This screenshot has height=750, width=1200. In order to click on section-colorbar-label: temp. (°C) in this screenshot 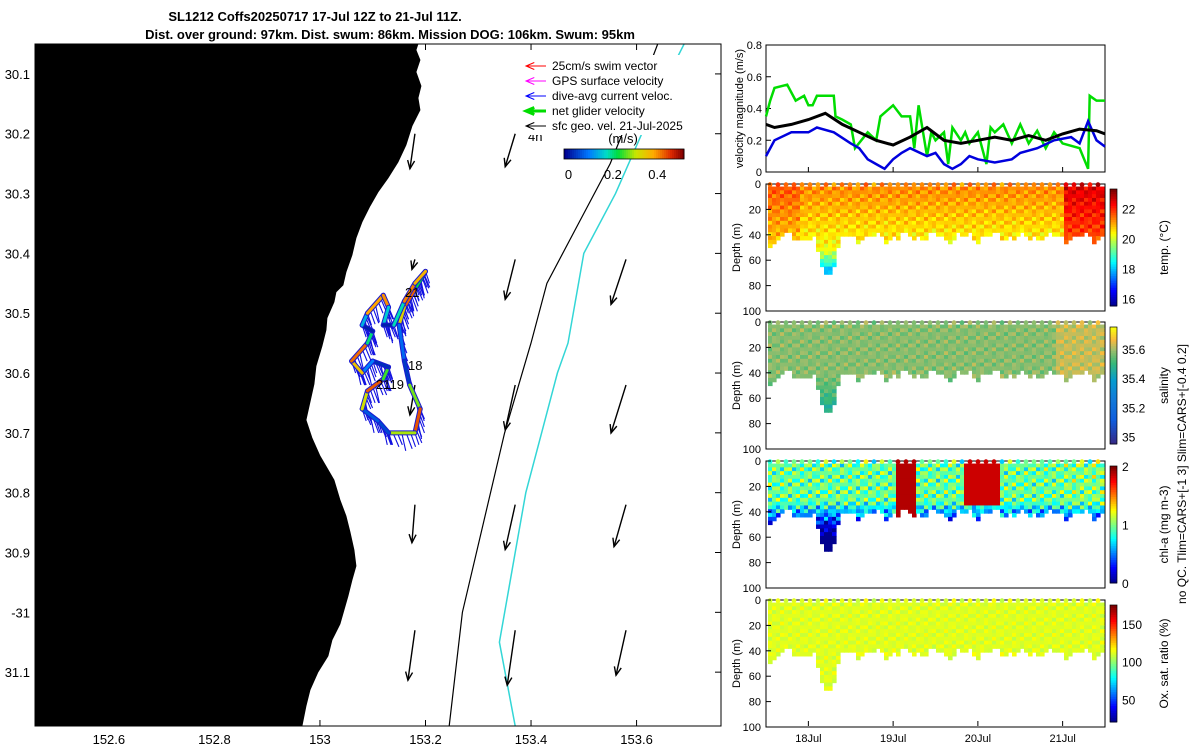, I will do `click(1164, 247)`.